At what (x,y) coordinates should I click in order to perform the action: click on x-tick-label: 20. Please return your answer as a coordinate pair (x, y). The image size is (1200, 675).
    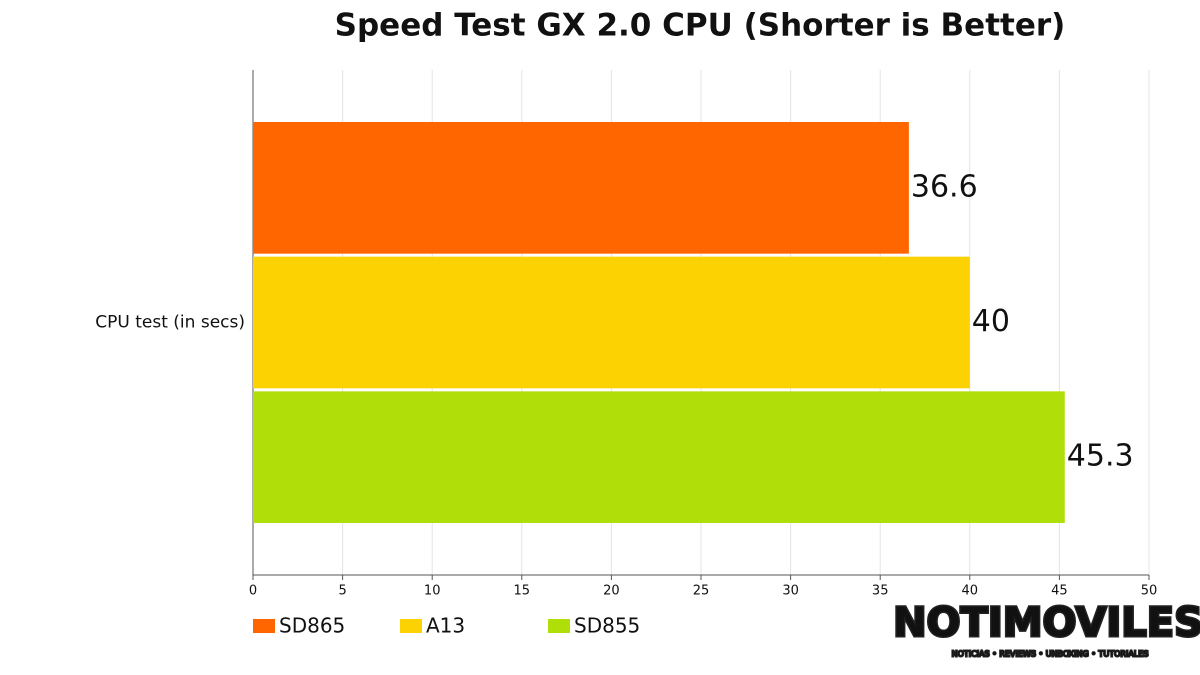
    Looking at the image, I should click on (611, 591).